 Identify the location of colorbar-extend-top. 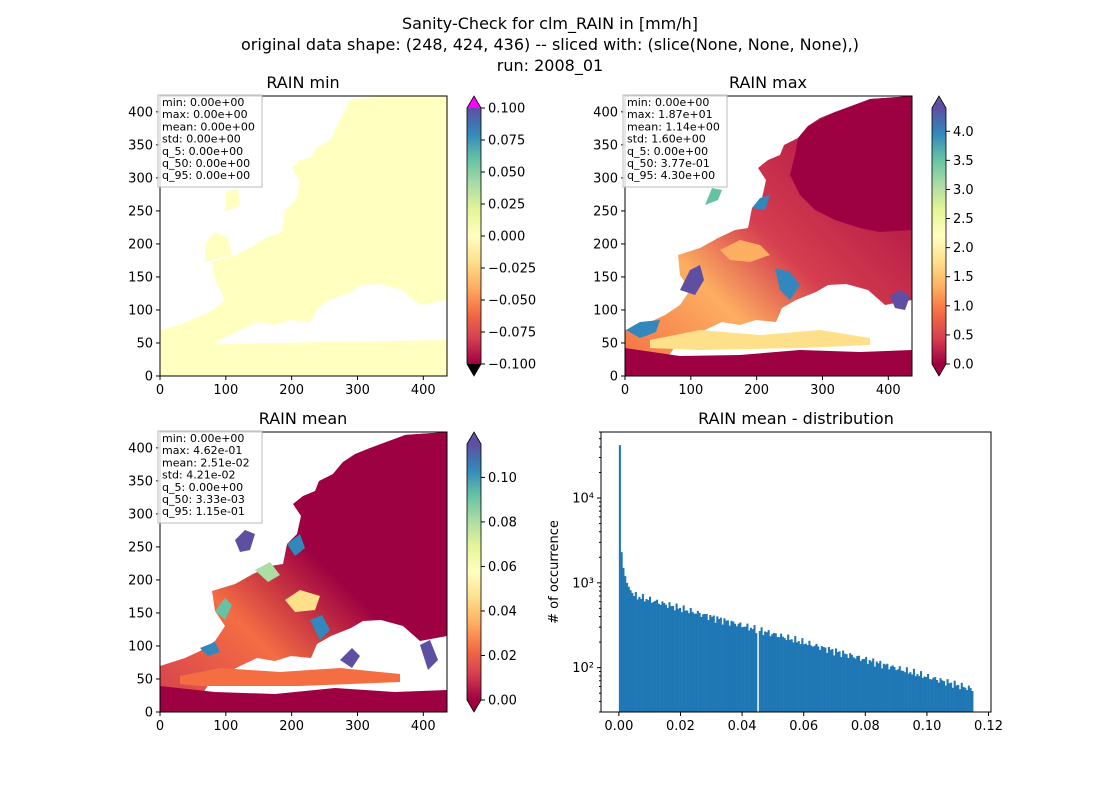
(474, 102).